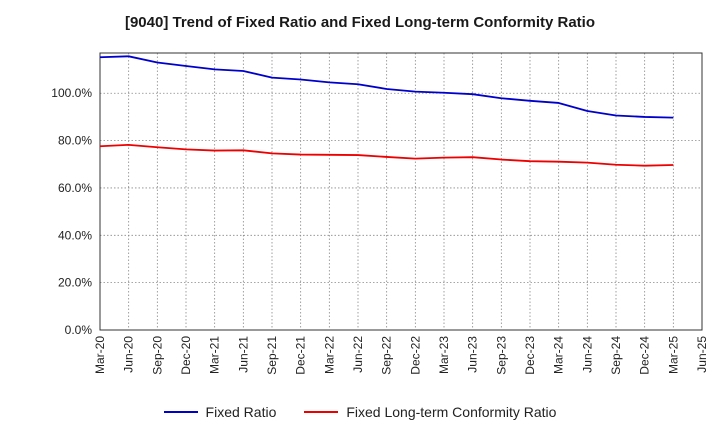 Image resolution: width=720 pixels, height=440 pixels. Describe the element at coordinates (473, 354) in the screenshot. I see `x-tick-label: Jun-23` at that location.